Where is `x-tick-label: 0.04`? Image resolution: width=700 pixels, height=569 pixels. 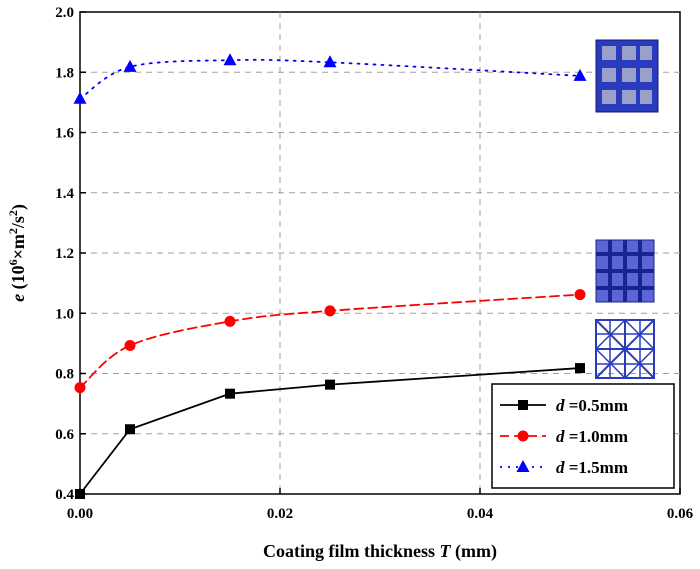 x-tick-label: 0.04 is located at coordinates (480, 514).